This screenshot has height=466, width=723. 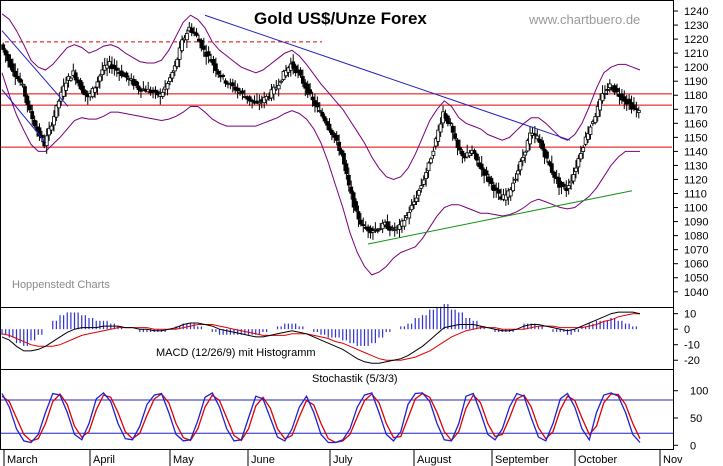 I want to click on chart-title: Gold US$/Unze Forex, so click(x=340, y=18).